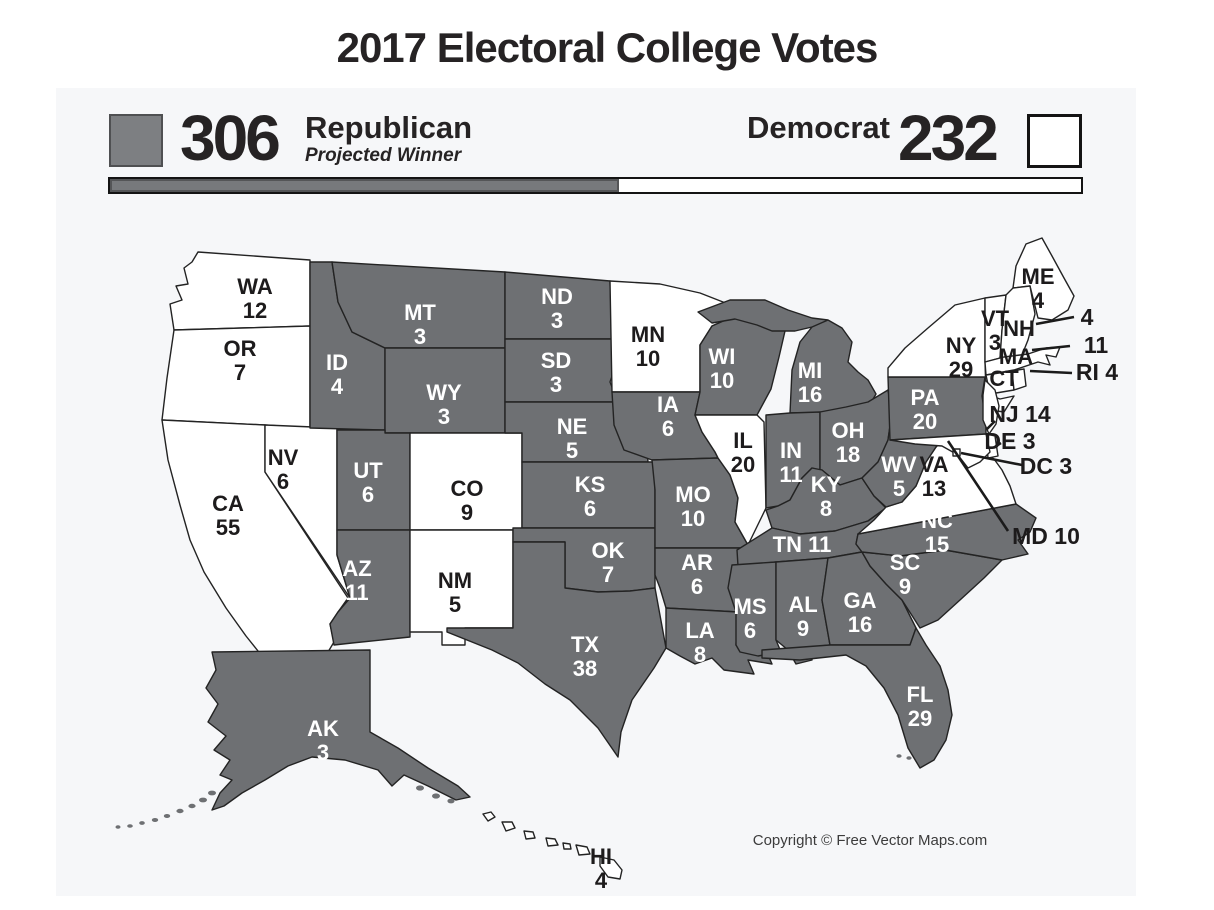 This screenshot has width=1214, height=910. What do you see at coordinates (572, 438) in the screenshot?
I see `state-ne-label: NE 5` at bounding box center [572, 438].